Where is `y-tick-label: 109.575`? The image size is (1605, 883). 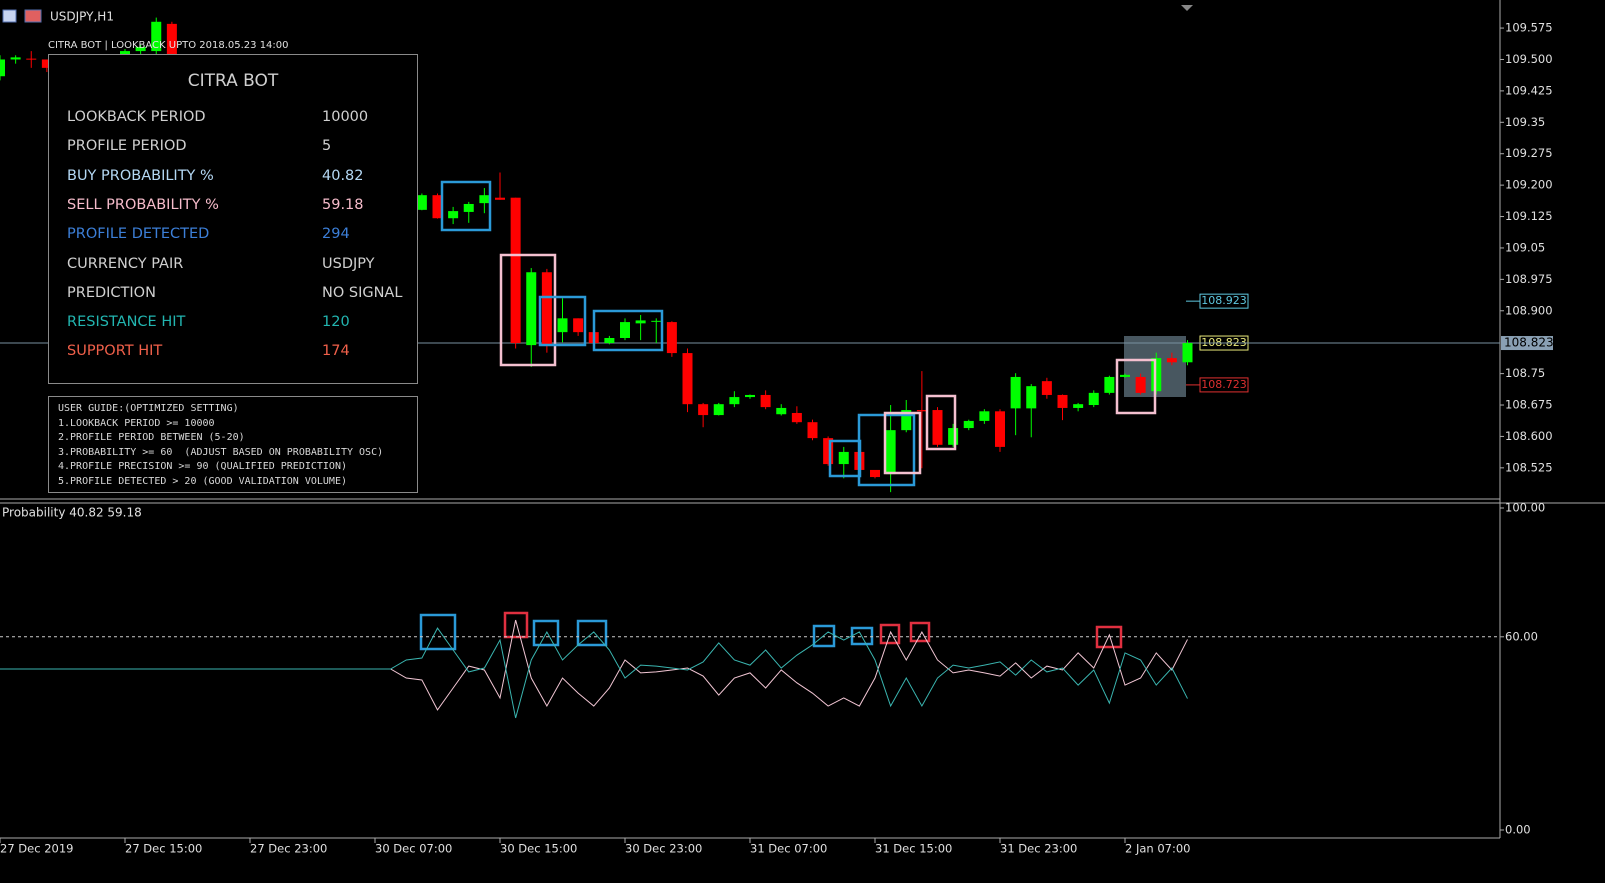 y-tick-label: 109.575 is located at coordinates (1529, 28).